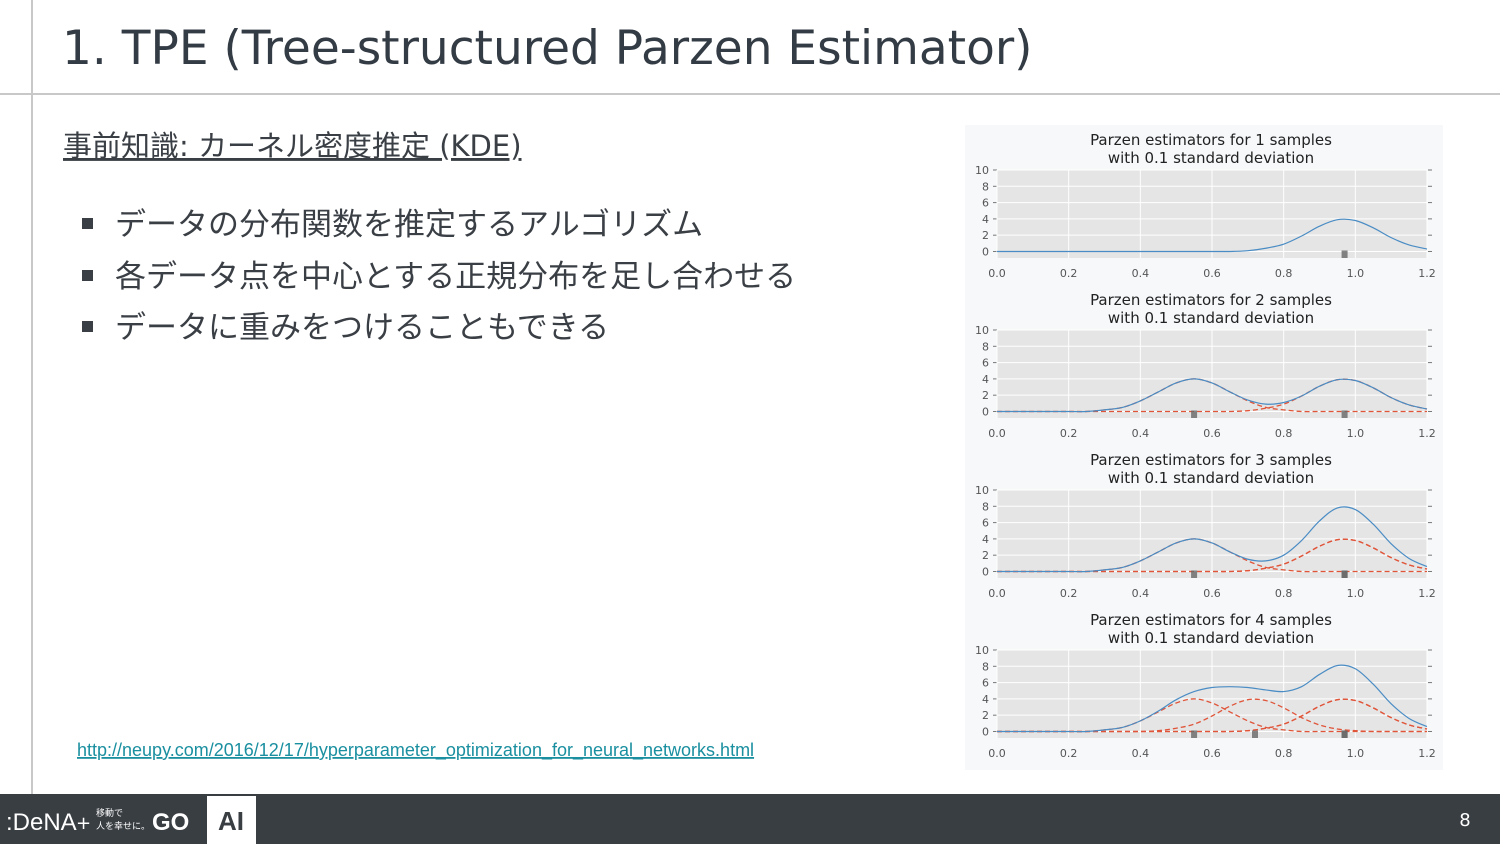  Describe the element at coordinates (292, 146) in the screenshot. I see `section-heading: 事前知識: カーネル密度推定 (KDE)` at that location.